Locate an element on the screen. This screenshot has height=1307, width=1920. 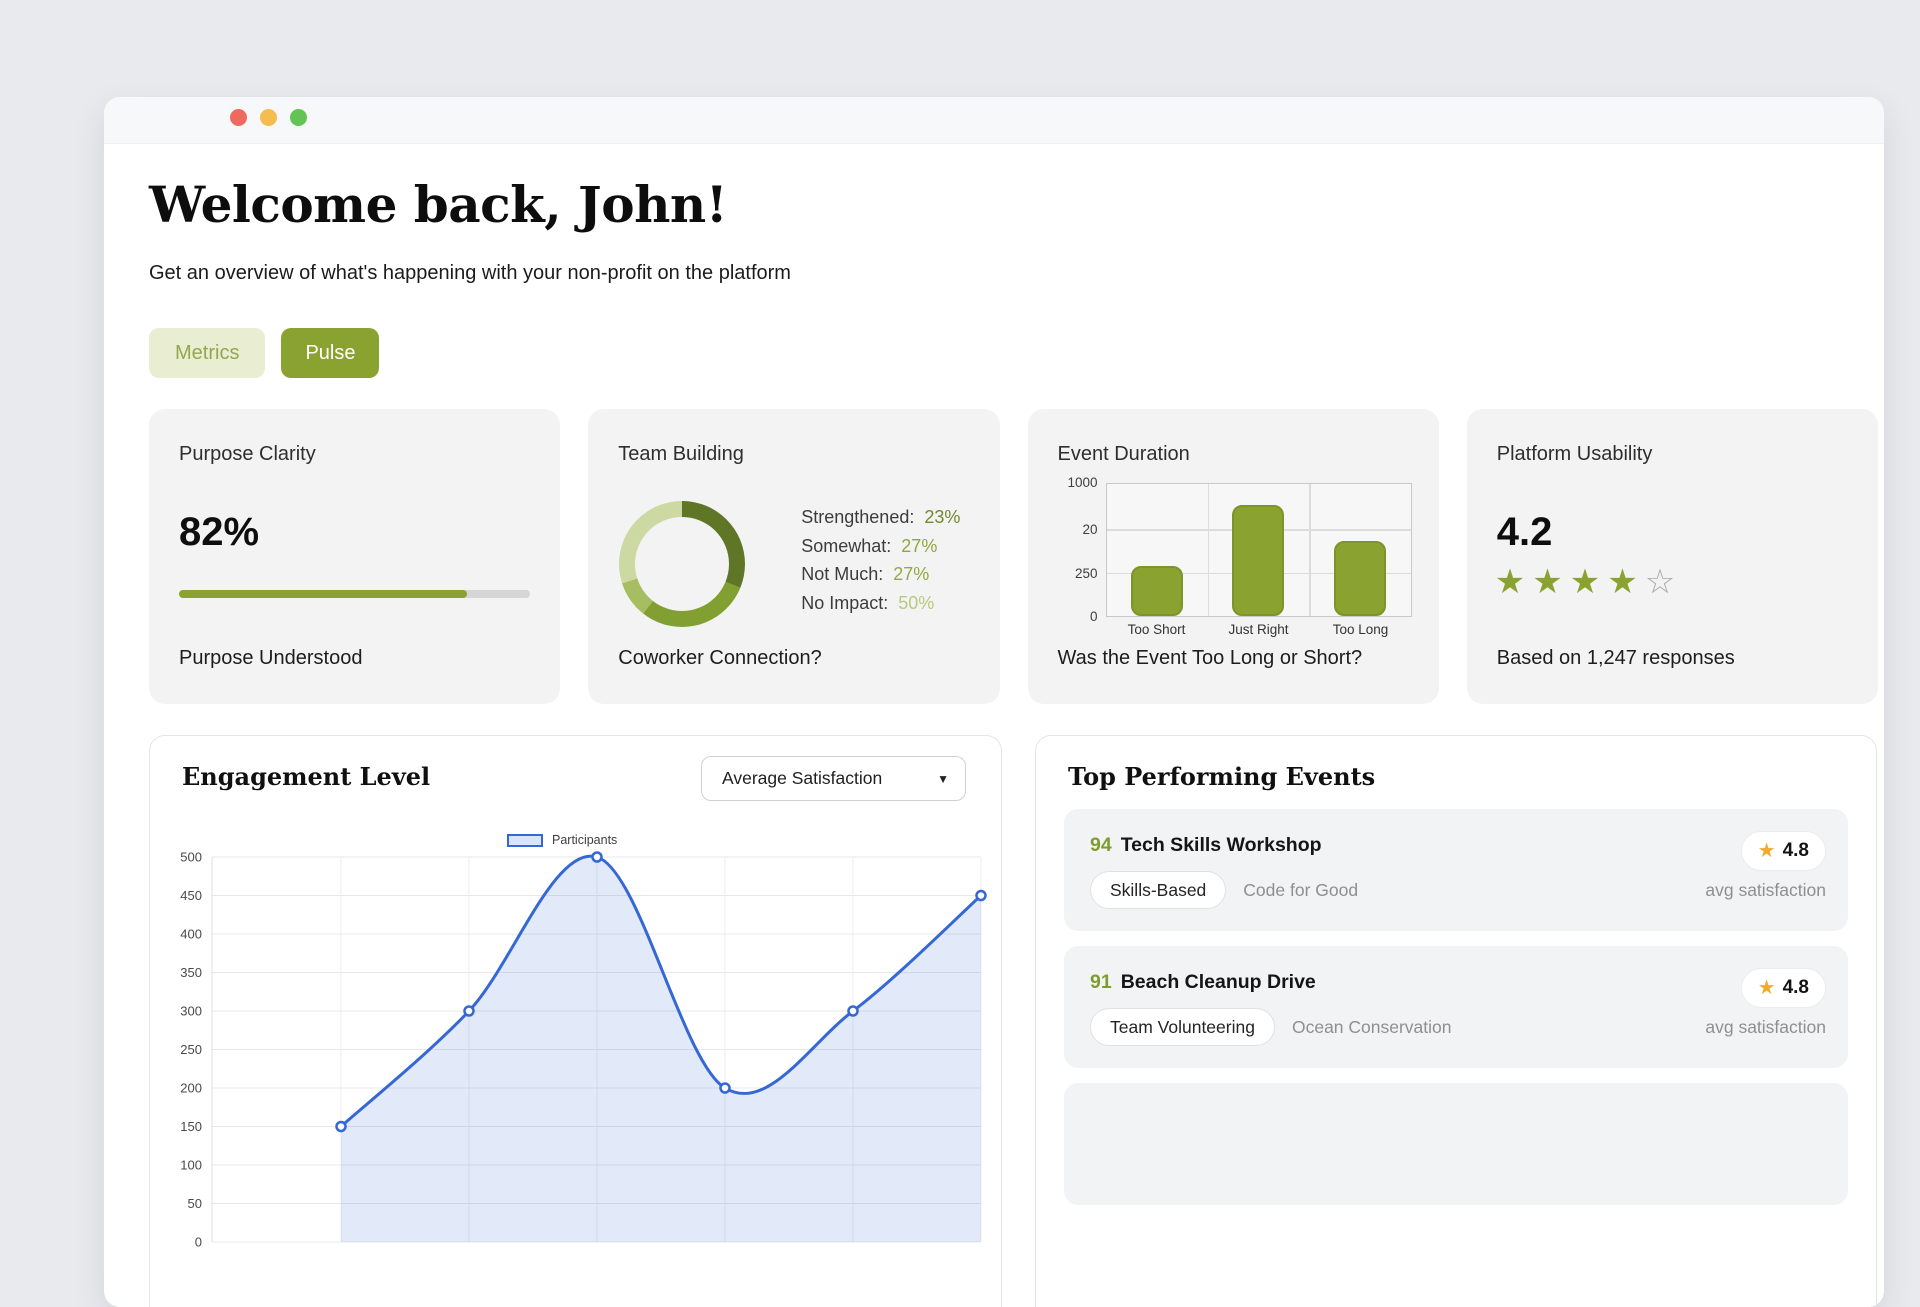
bar-chart-y-axis: 1000 20 250 0 is located at coordinates (1063, 524).